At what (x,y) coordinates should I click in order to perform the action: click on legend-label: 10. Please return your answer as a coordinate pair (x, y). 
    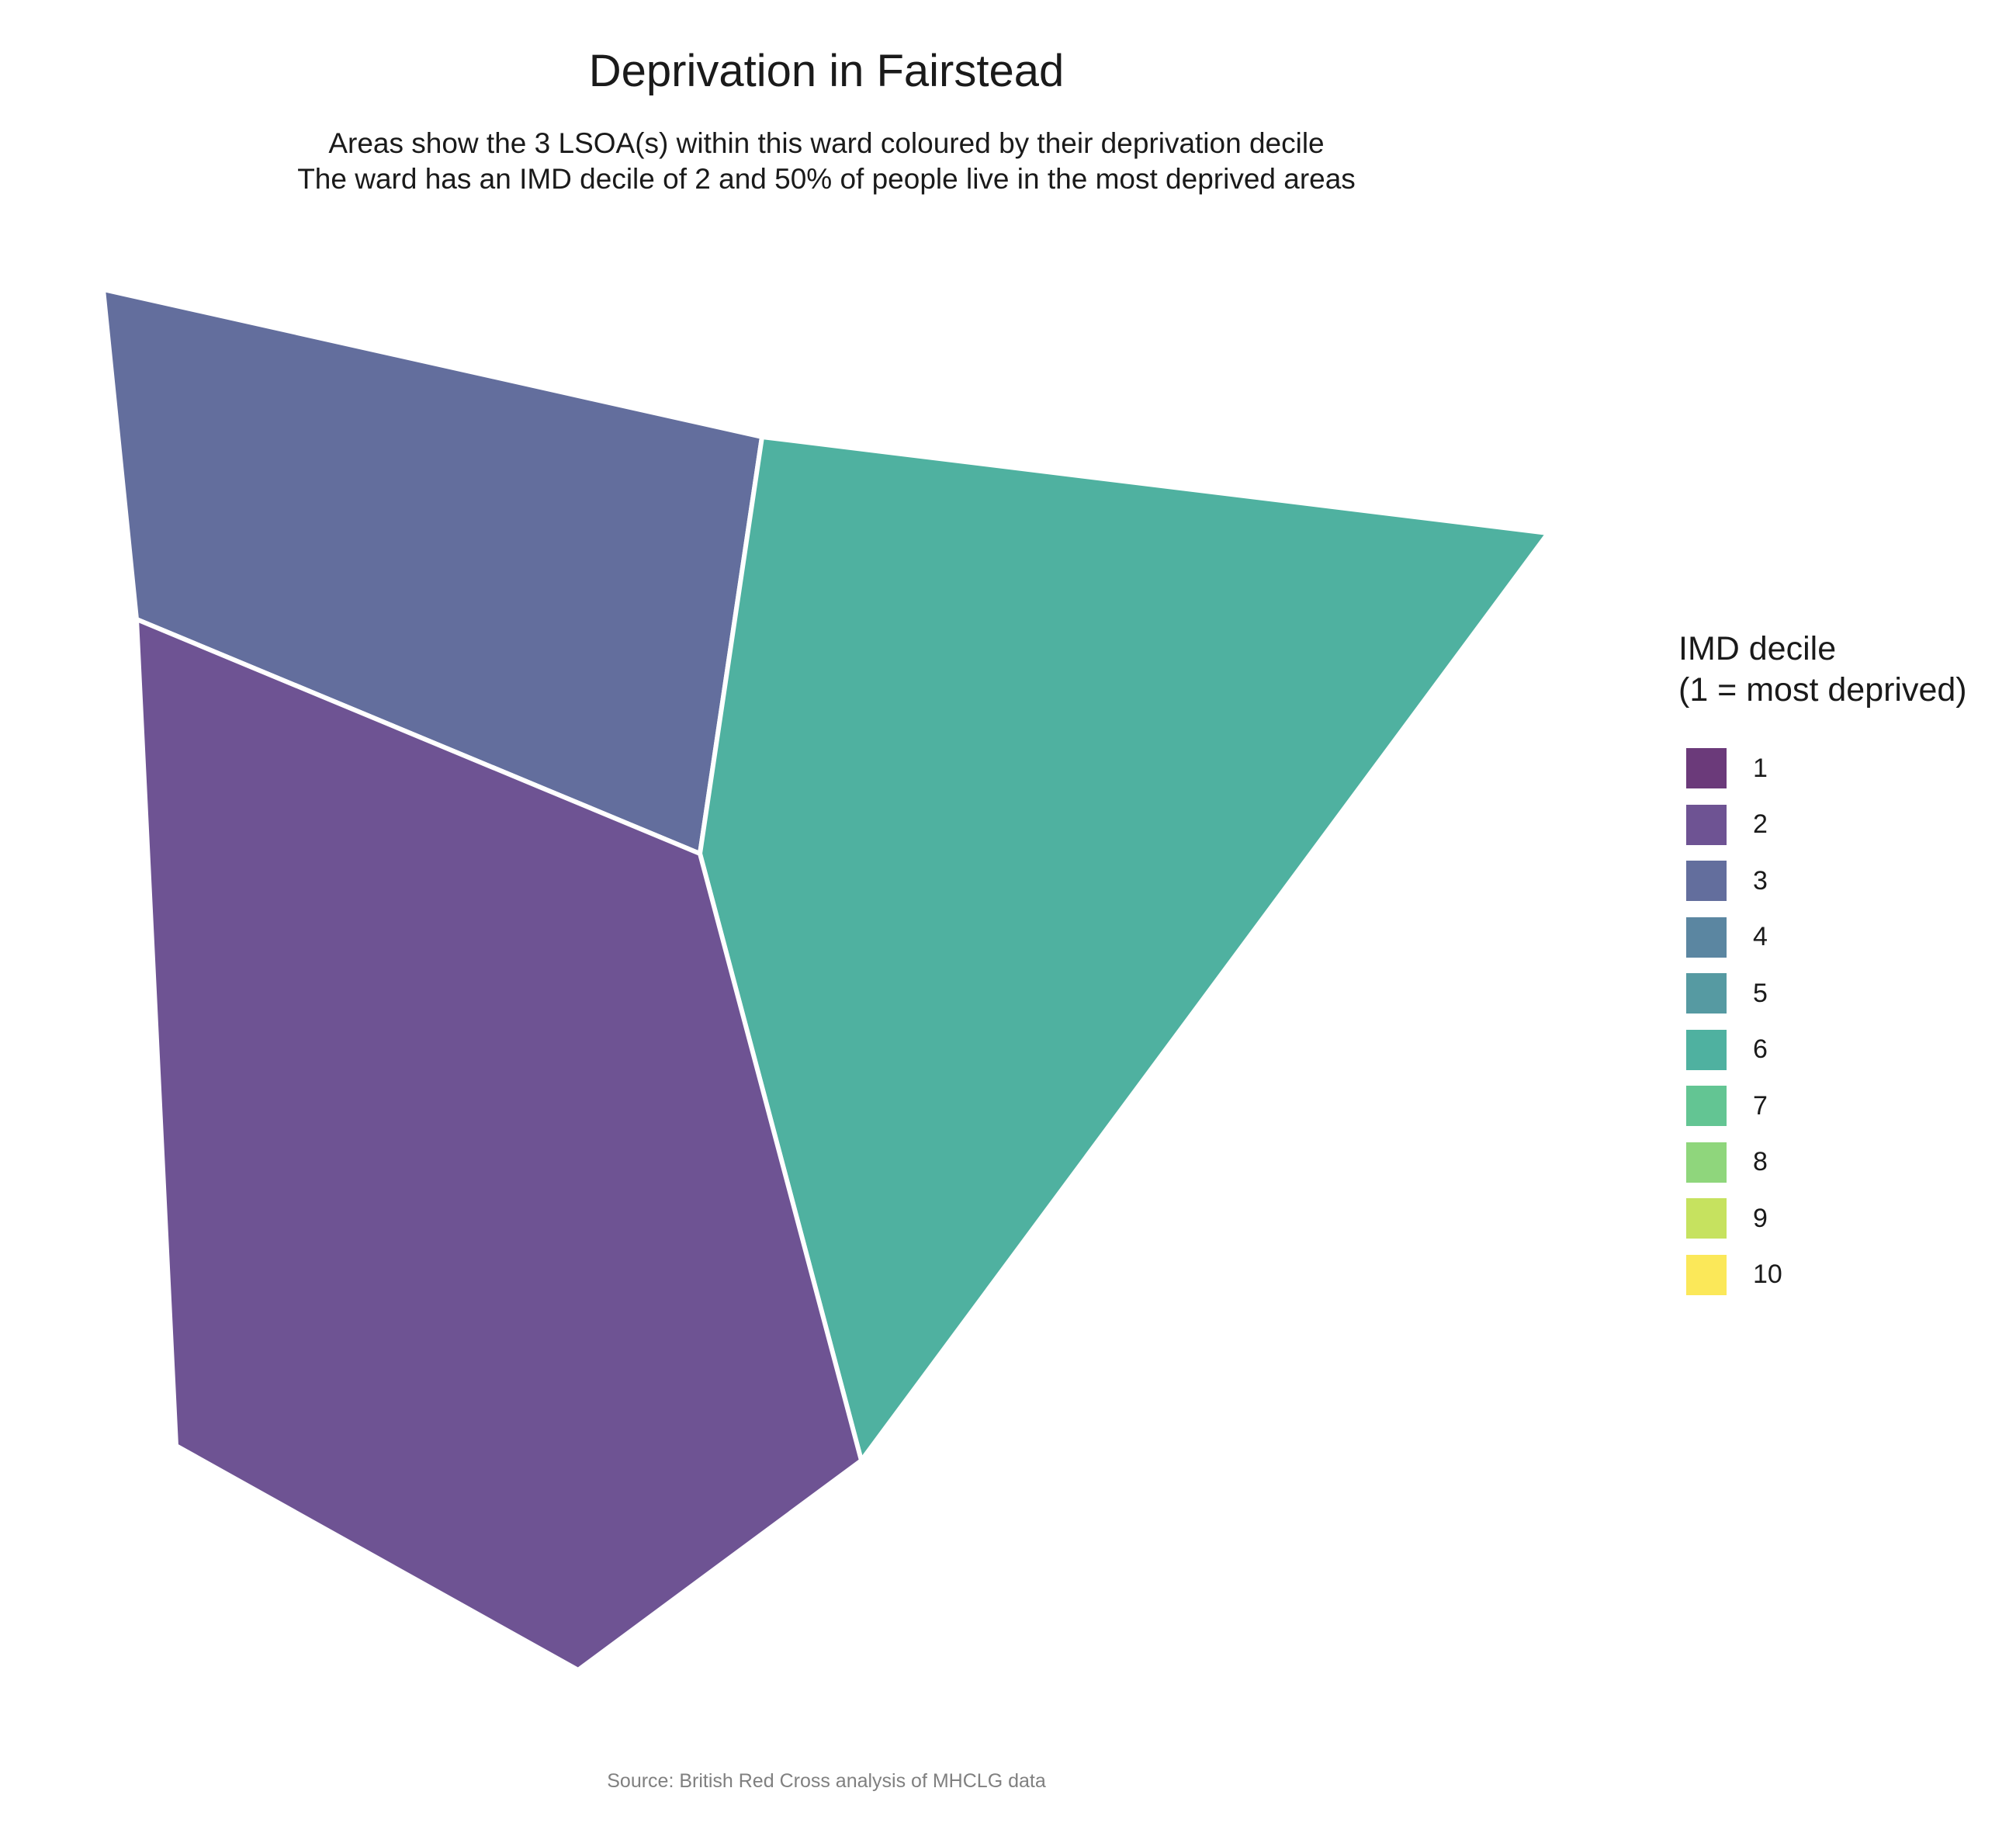
    Looking at the image, I should click on (1768, 1275).